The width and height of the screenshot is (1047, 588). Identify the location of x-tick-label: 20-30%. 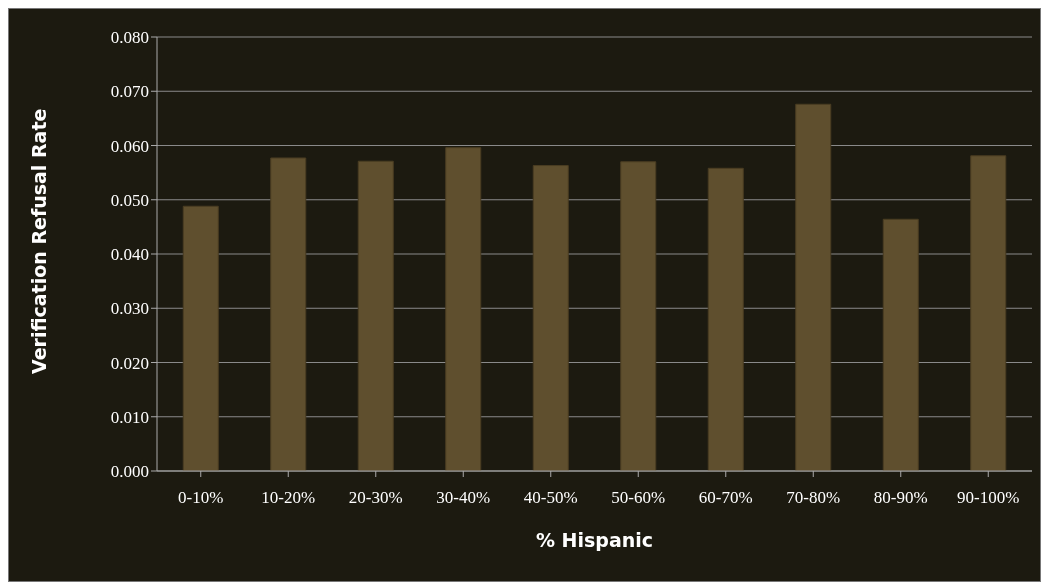
(375, 498).